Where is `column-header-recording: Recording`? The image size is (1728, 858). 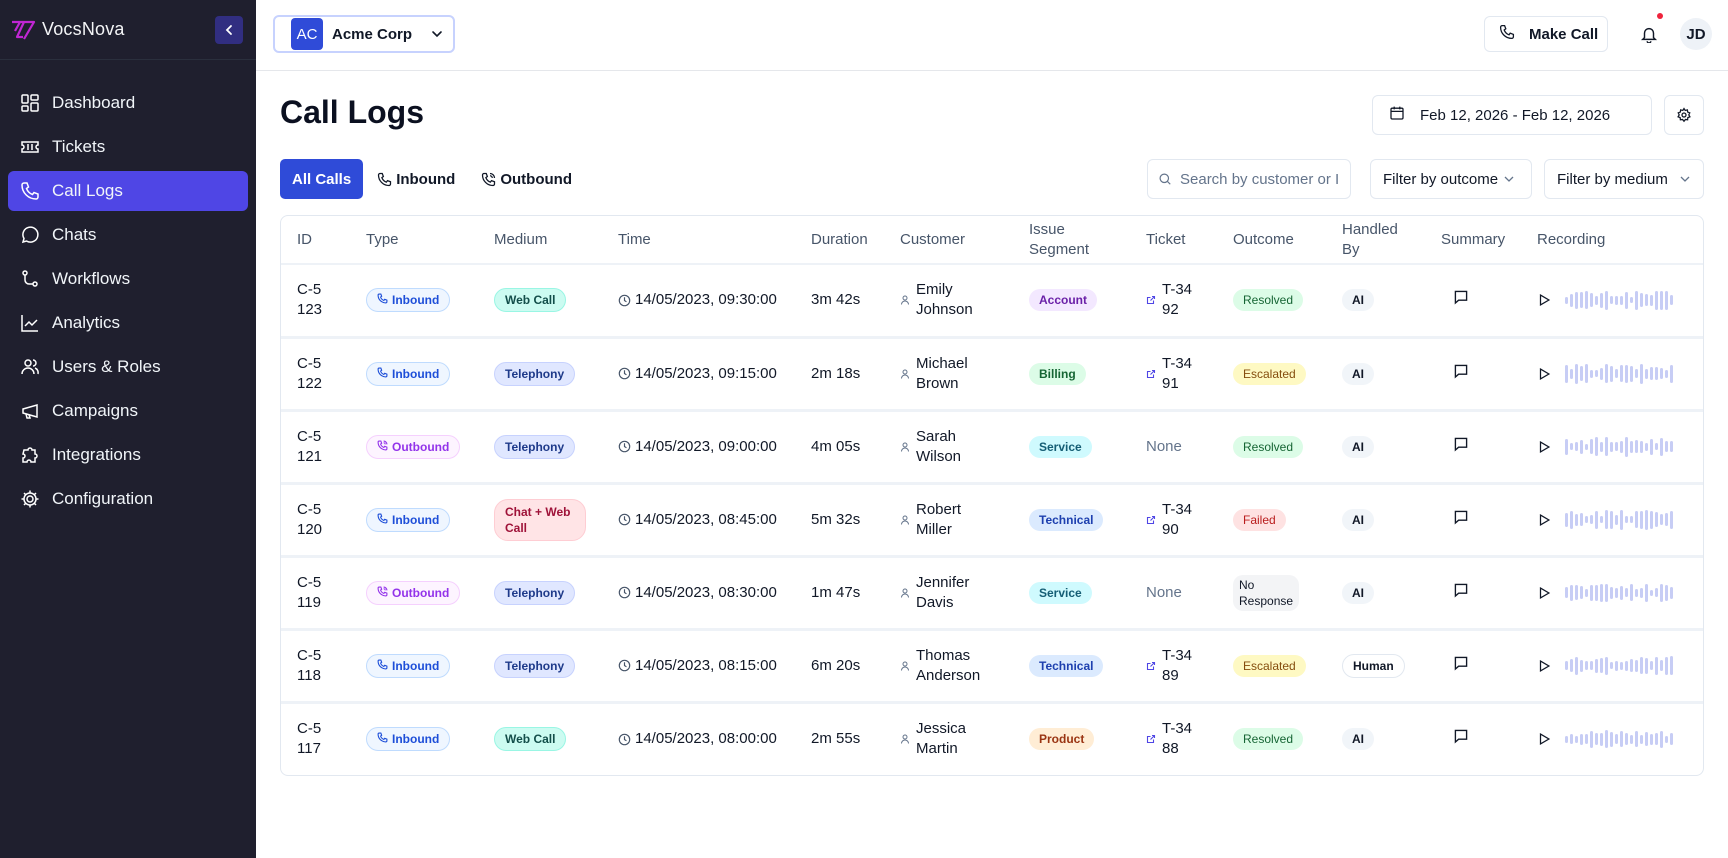
column-header-recording: Recording is located at coordinates (1612, 240).